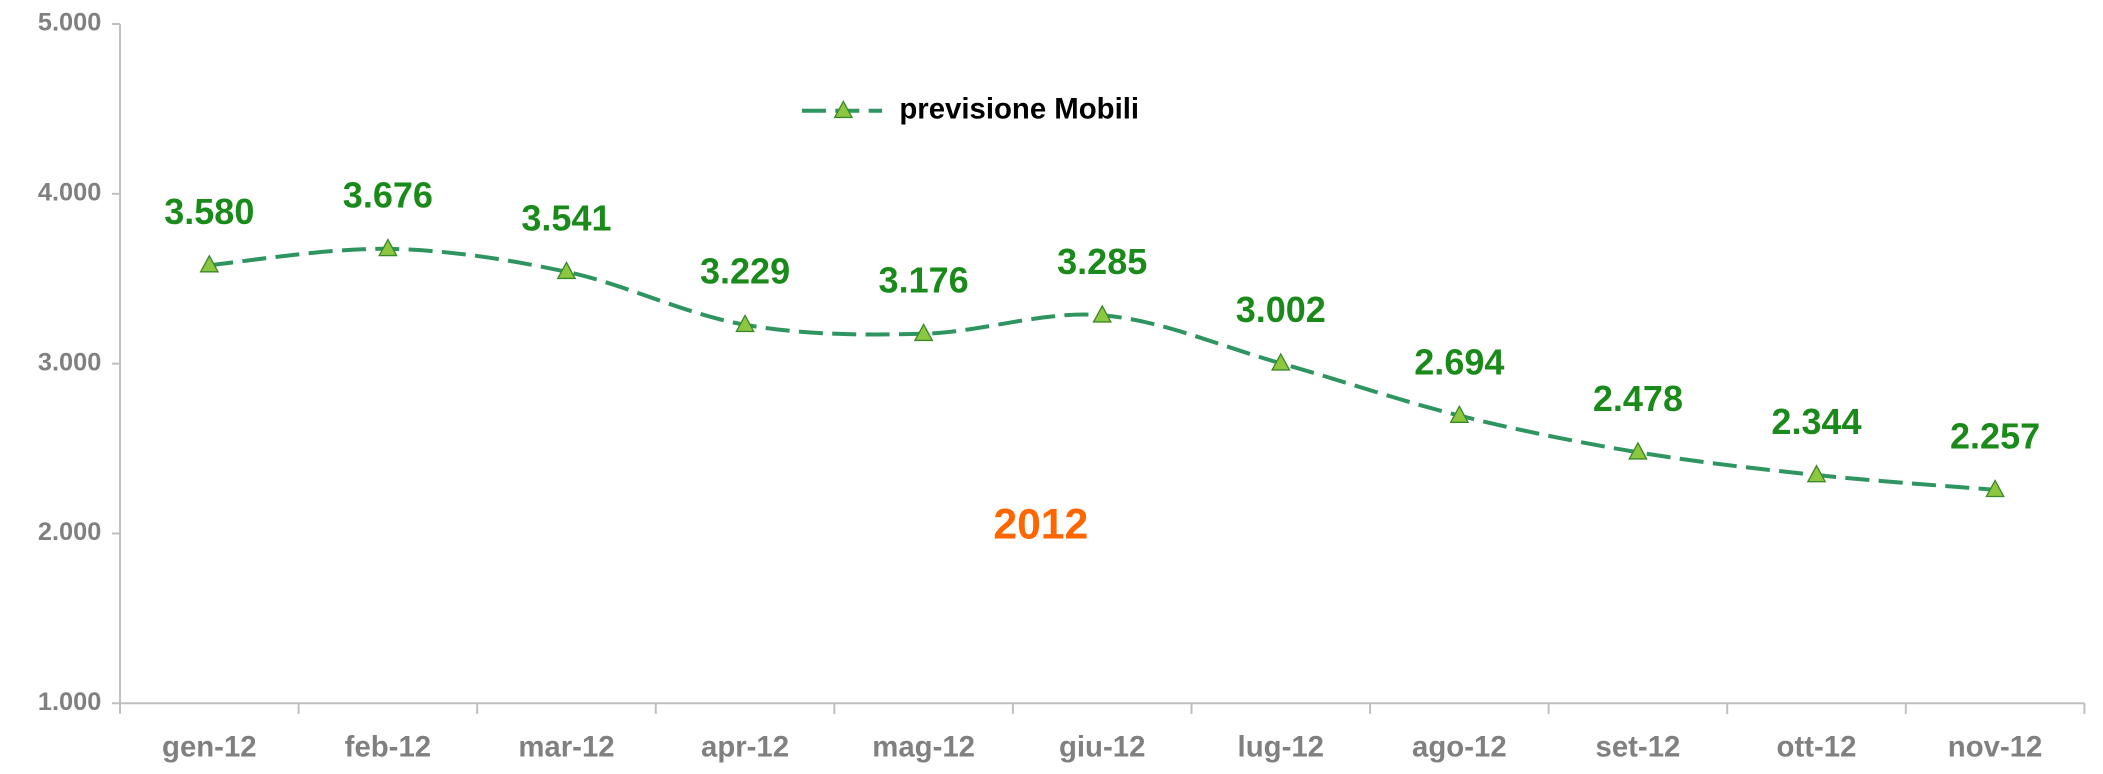 The width and height of the screenshot is (2103, 774). I want to click on y-tick-label: 4.000, so click(69, 193).